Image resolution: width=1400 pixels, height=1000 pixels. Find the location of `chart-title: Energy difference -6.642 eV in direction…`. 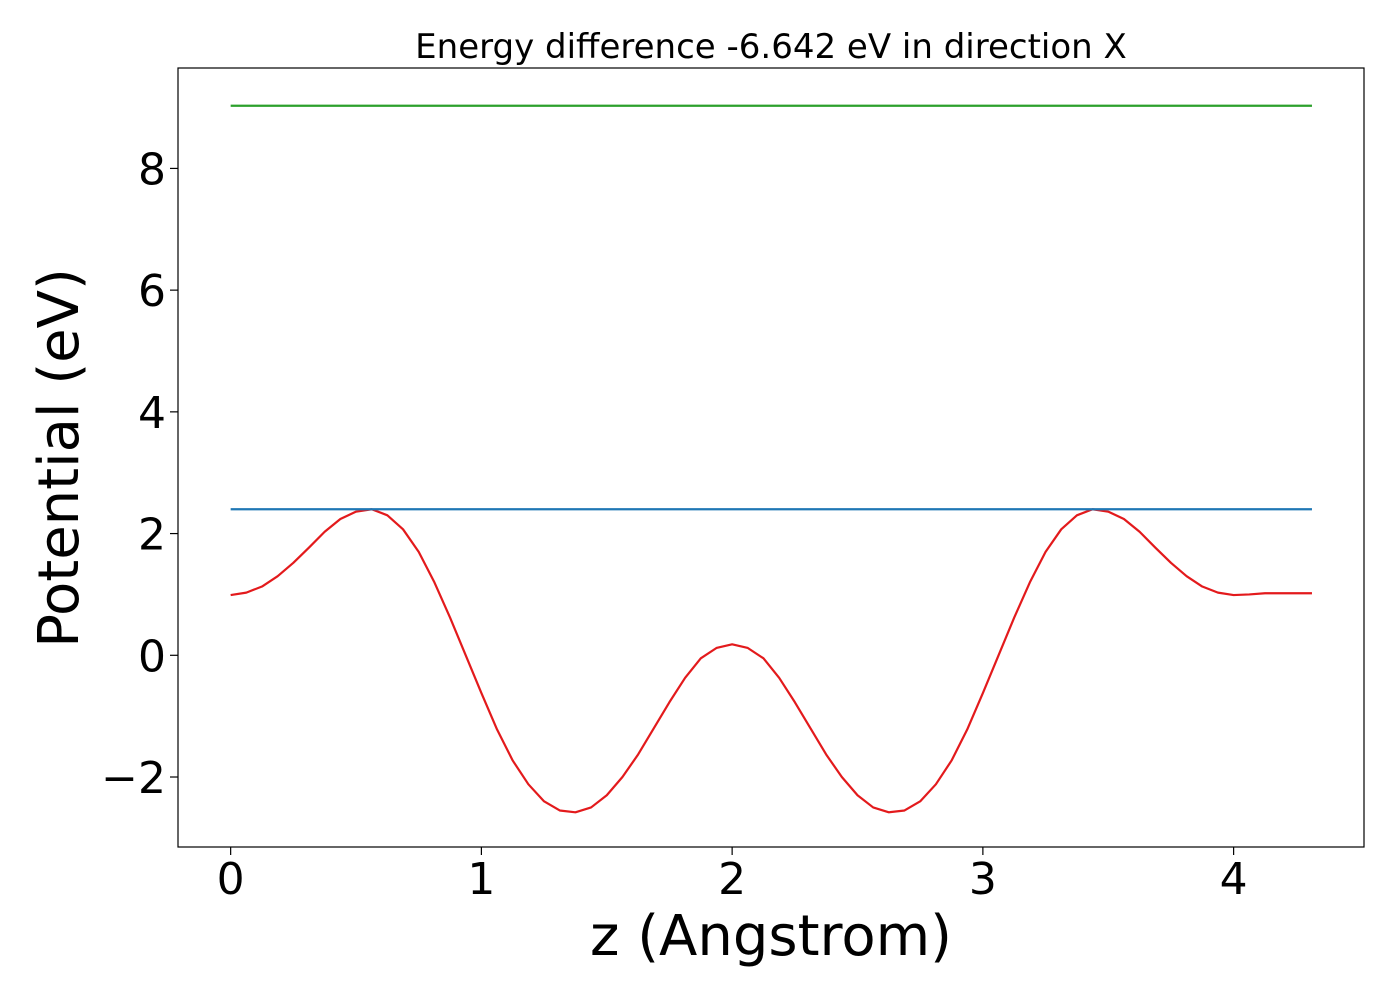

chart-title: Energy difference -6.642 eV in direction… is located at coordinates (771, 47).